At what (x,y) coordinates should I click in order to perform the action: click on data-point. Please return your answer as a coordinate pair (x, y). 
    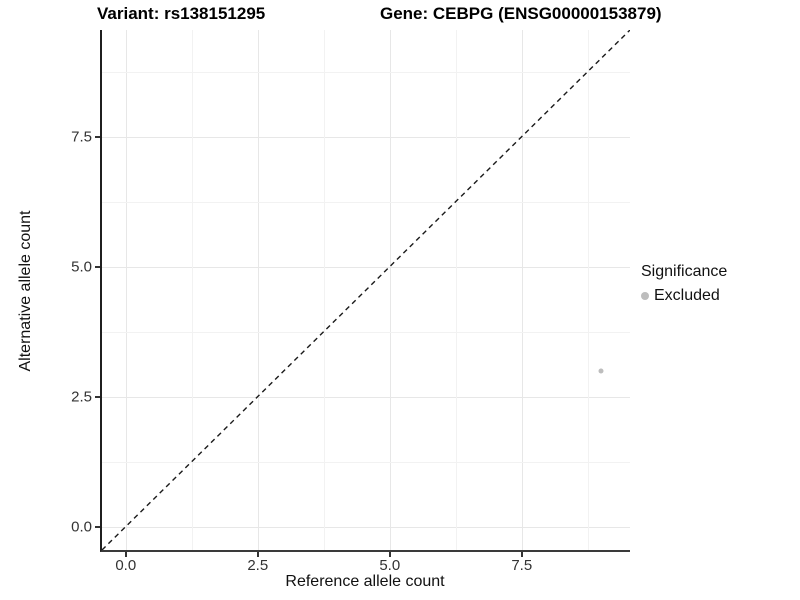
    Looking at the image, I should click on (601, 371).